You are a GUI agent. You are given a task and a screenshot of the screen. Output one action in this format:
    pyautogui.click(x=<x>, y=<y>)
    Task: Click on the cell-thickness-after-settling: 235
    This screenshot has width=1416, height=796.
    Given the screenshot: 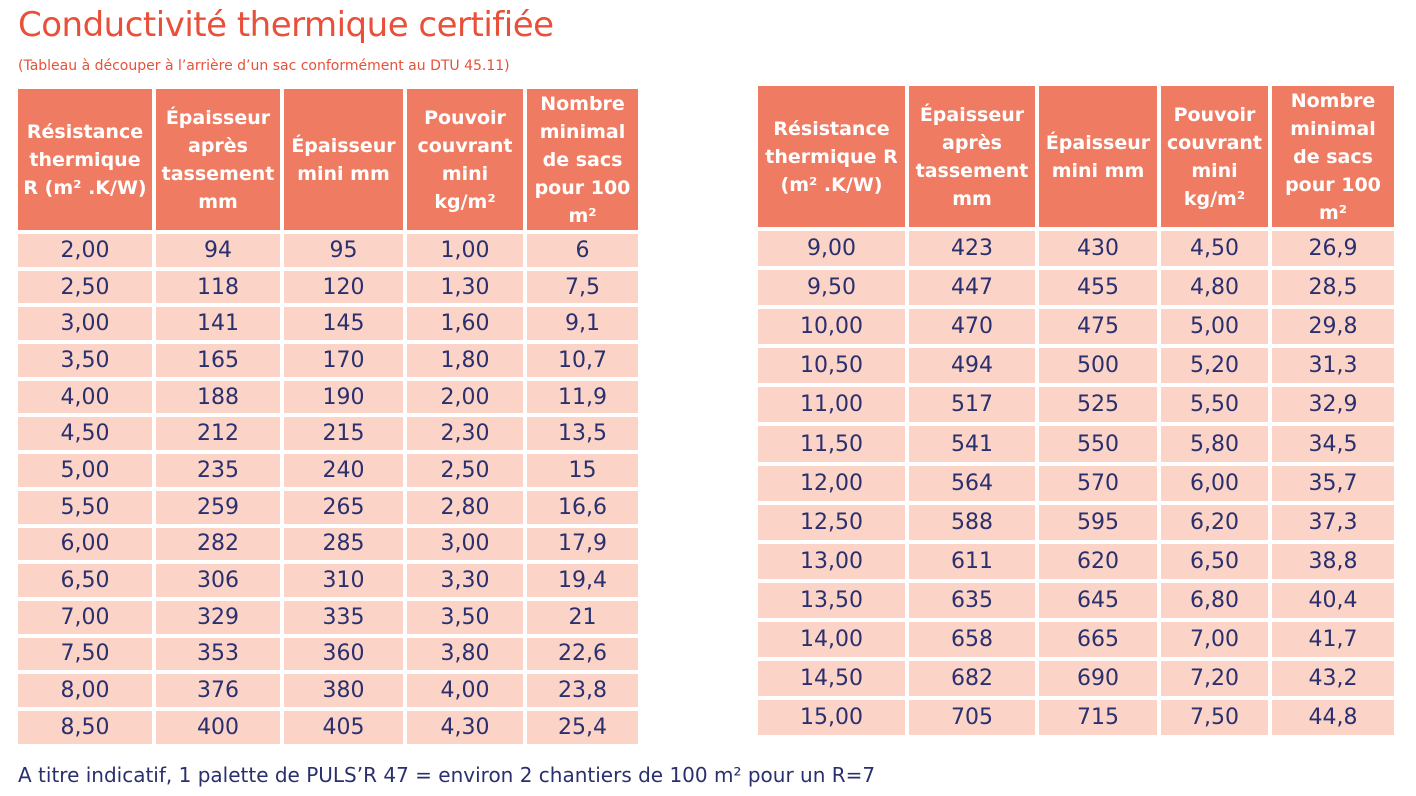 What is the action you would take?
    pyautogui.click(x=218, y=470)
    